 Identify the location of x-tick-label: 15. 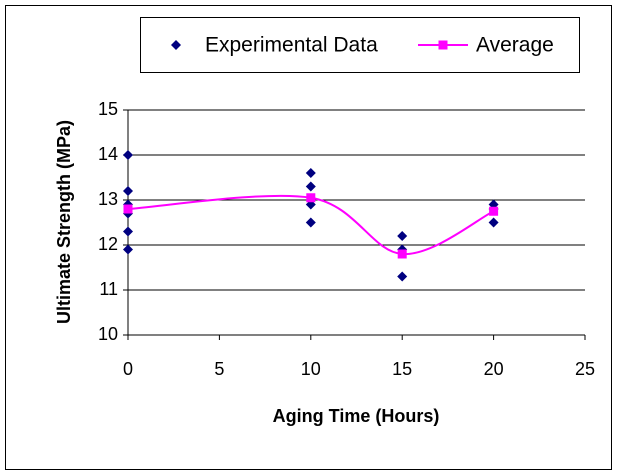
(402, 369).